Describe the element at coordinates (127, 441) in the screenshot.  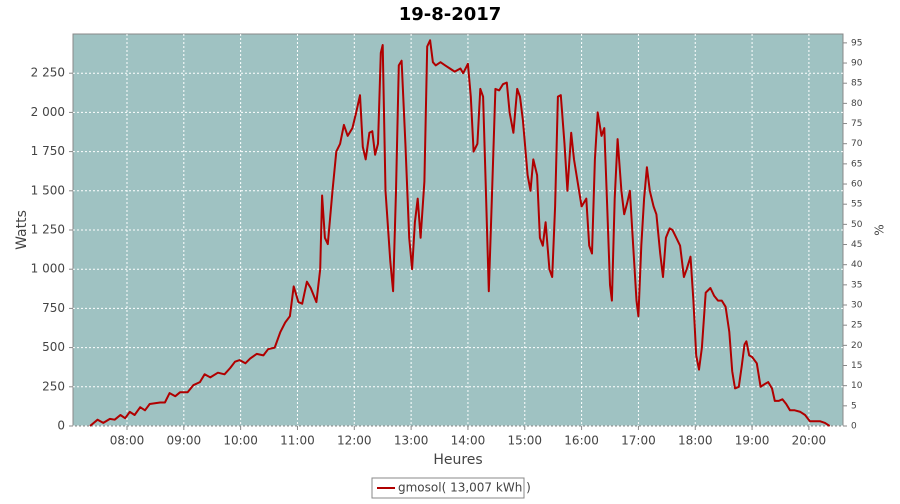
I see `x-tick-label: 08:00` at that location.